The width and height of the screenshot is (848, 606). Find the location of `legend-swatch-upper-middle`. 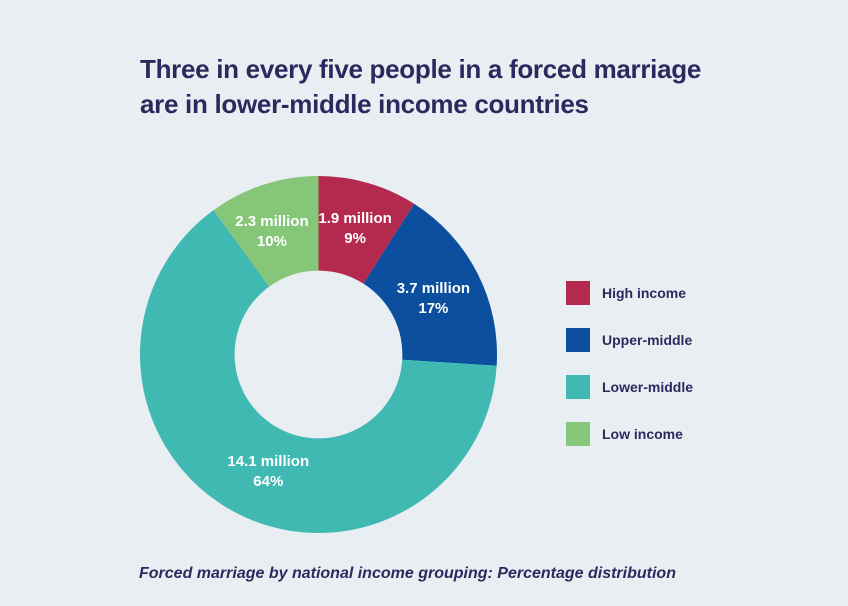

legend-swatch-upper-middle is located at coordinates (578, 340).